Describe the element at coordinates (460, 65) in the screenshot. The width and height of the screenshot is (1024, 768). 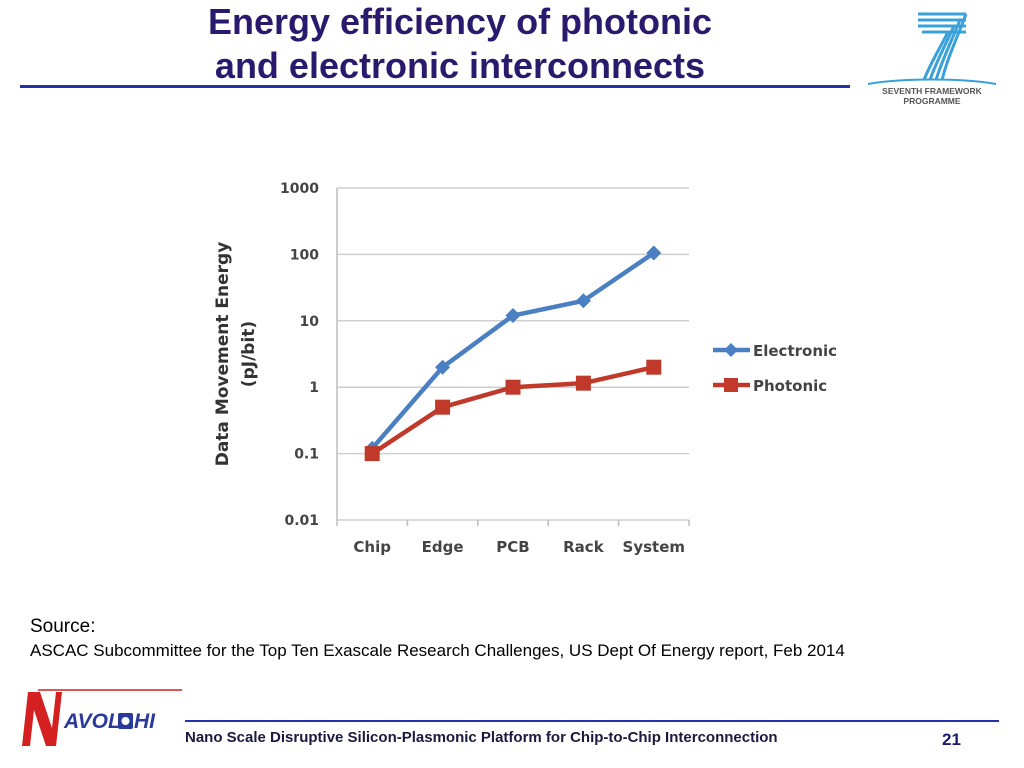
I see `title-line-2: and electronic interconnects` at that location.